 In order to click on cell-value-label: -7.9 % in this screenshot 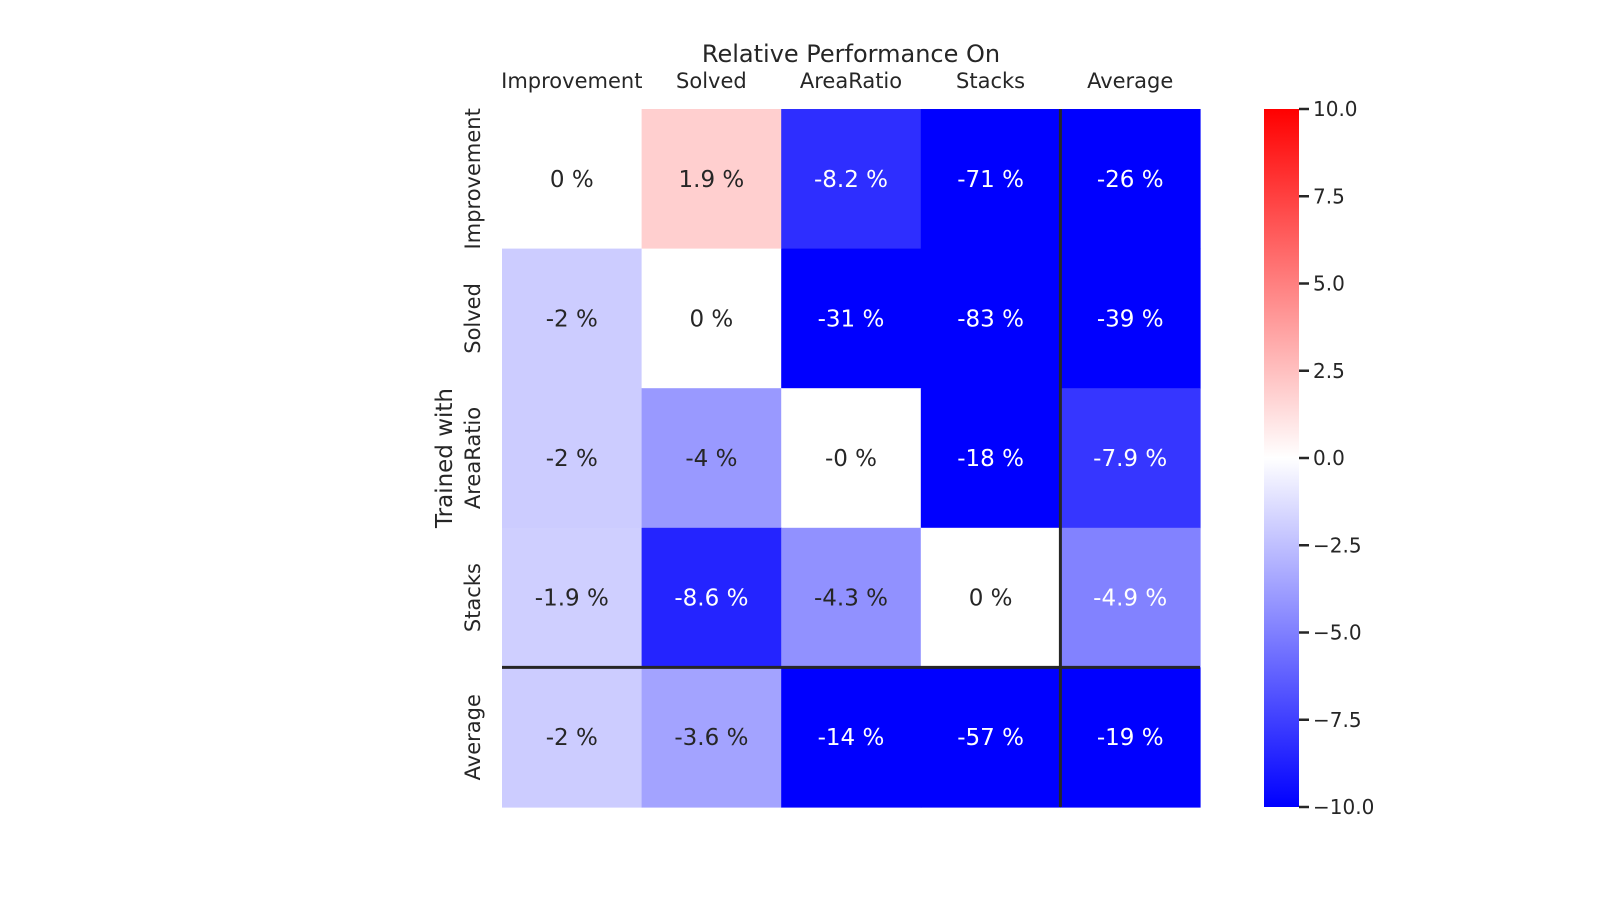, I will do `click(1130, 459)`.